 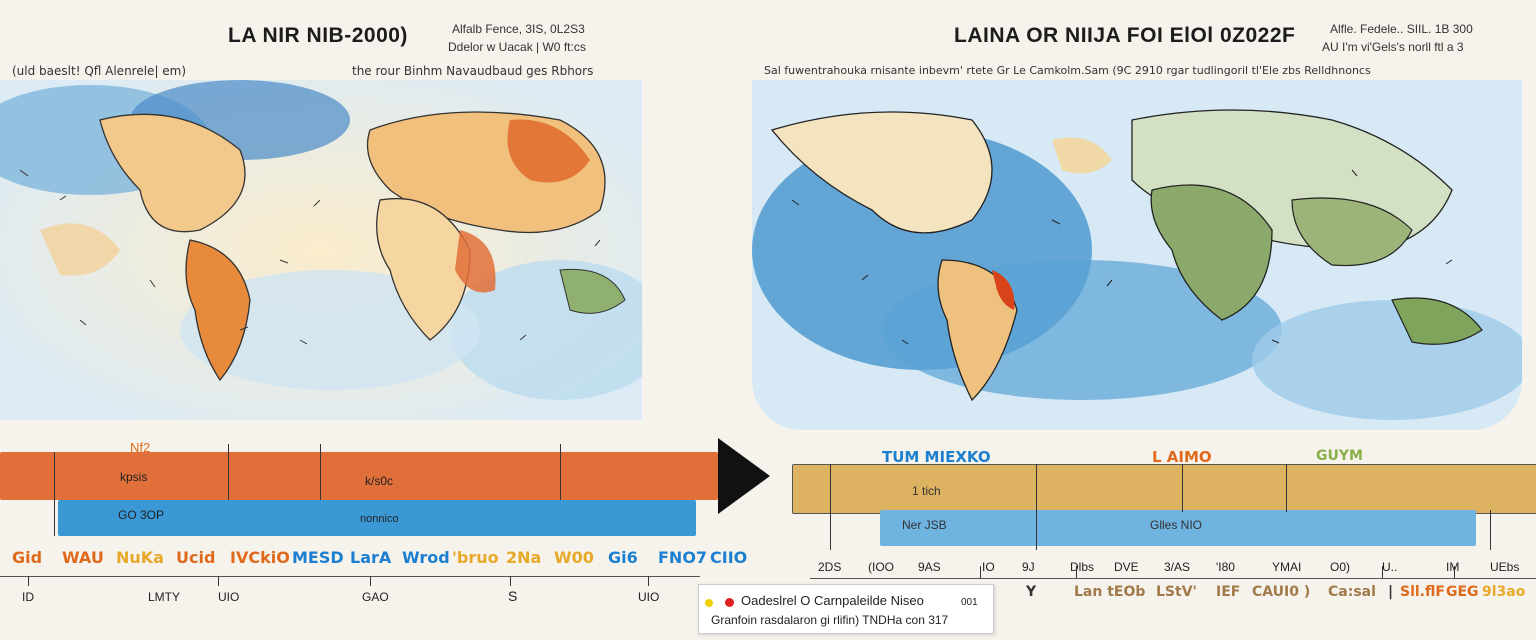 What do you see at coordinates (1340, 567) in the screenshot?
I see `axis-tick-label: O0)` at bounding box center [1340, 567].